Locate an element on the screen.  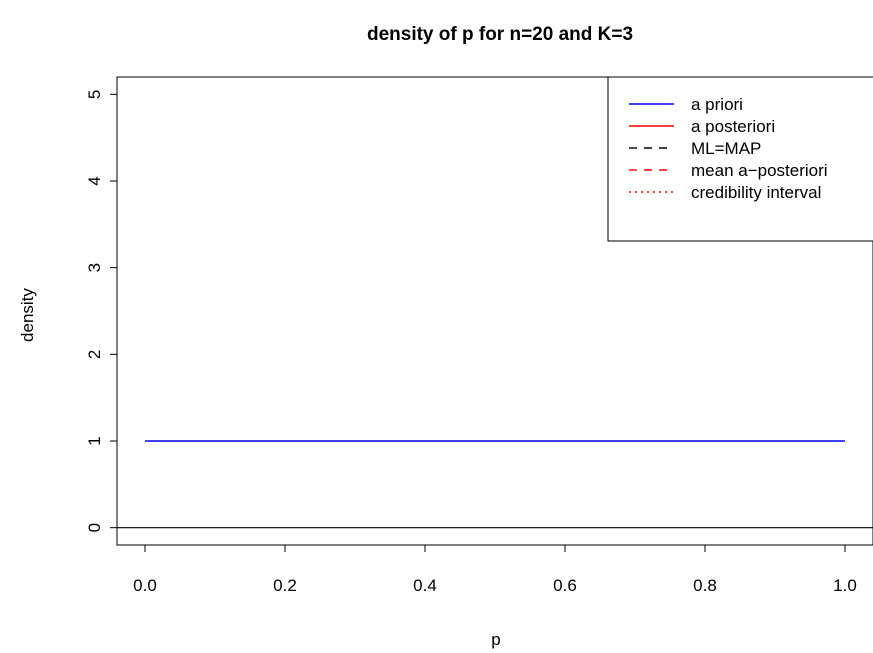
y-tick-label: 2 is located at coordinates (94, 354).